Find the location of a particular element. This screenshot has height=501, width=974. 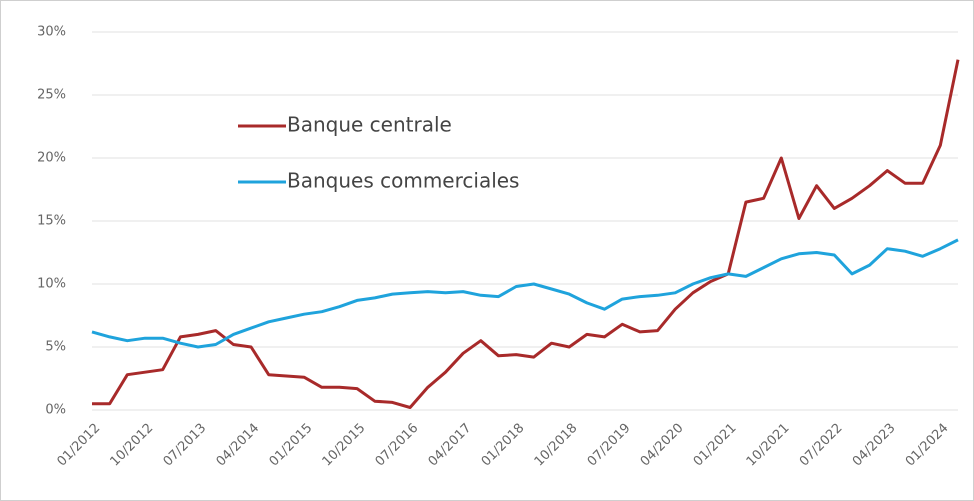

y-tick-label: 5% is located at coordinates (55, 347).